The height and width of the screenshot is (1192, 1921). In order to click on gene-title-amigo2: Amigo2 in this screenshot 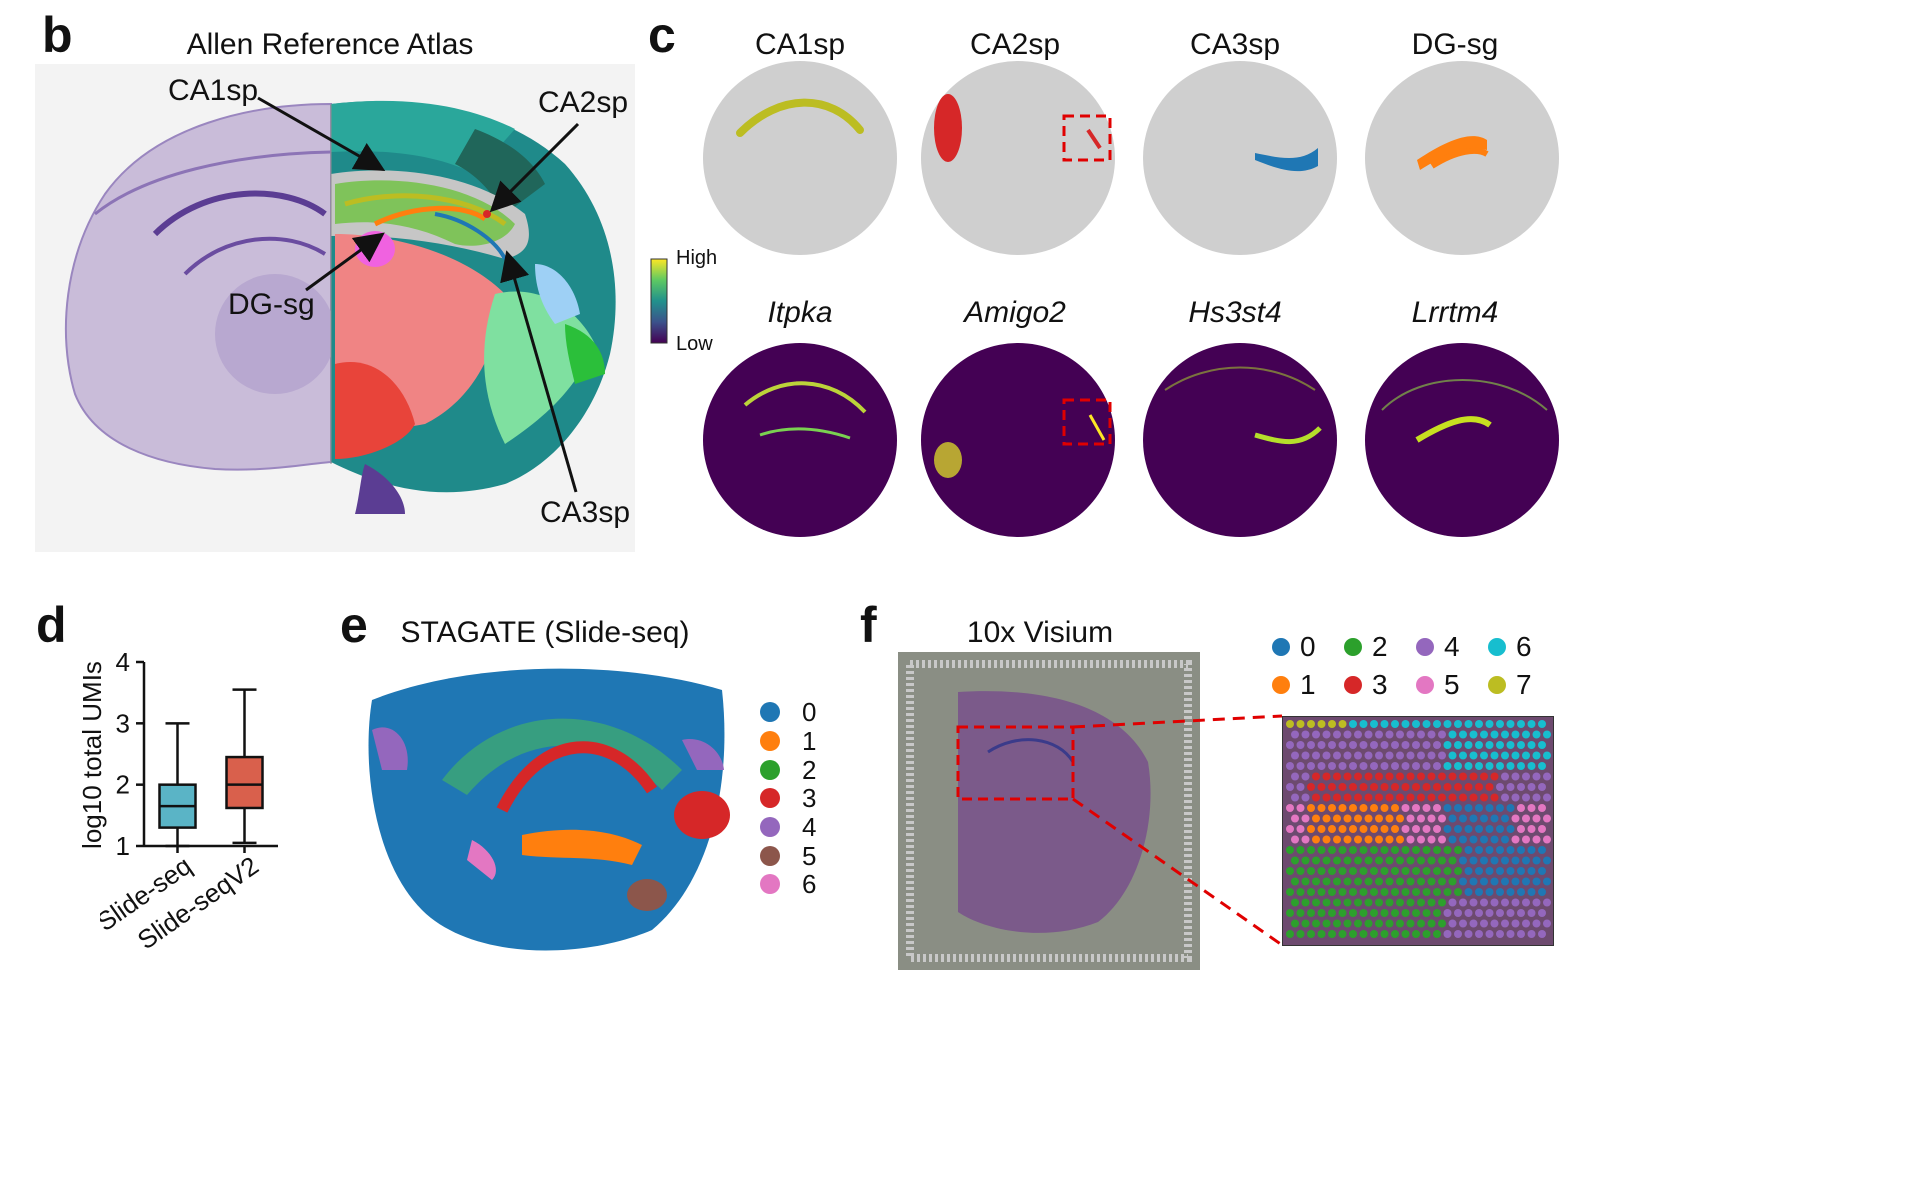, I will do `click(1015, 312)`.